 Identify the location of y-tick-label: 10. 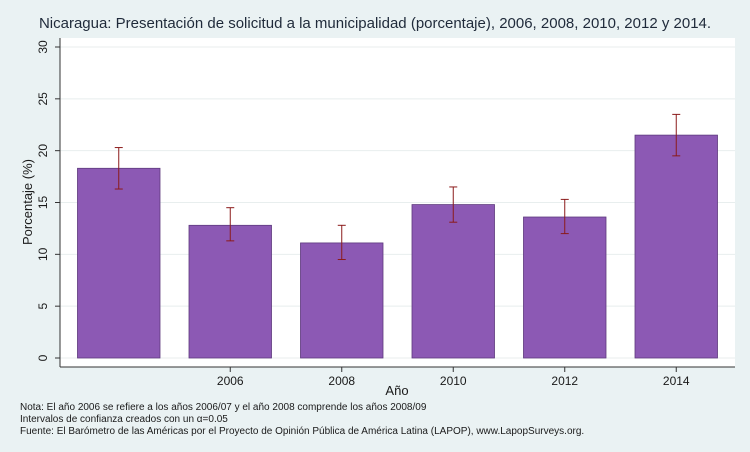
(43, 254).